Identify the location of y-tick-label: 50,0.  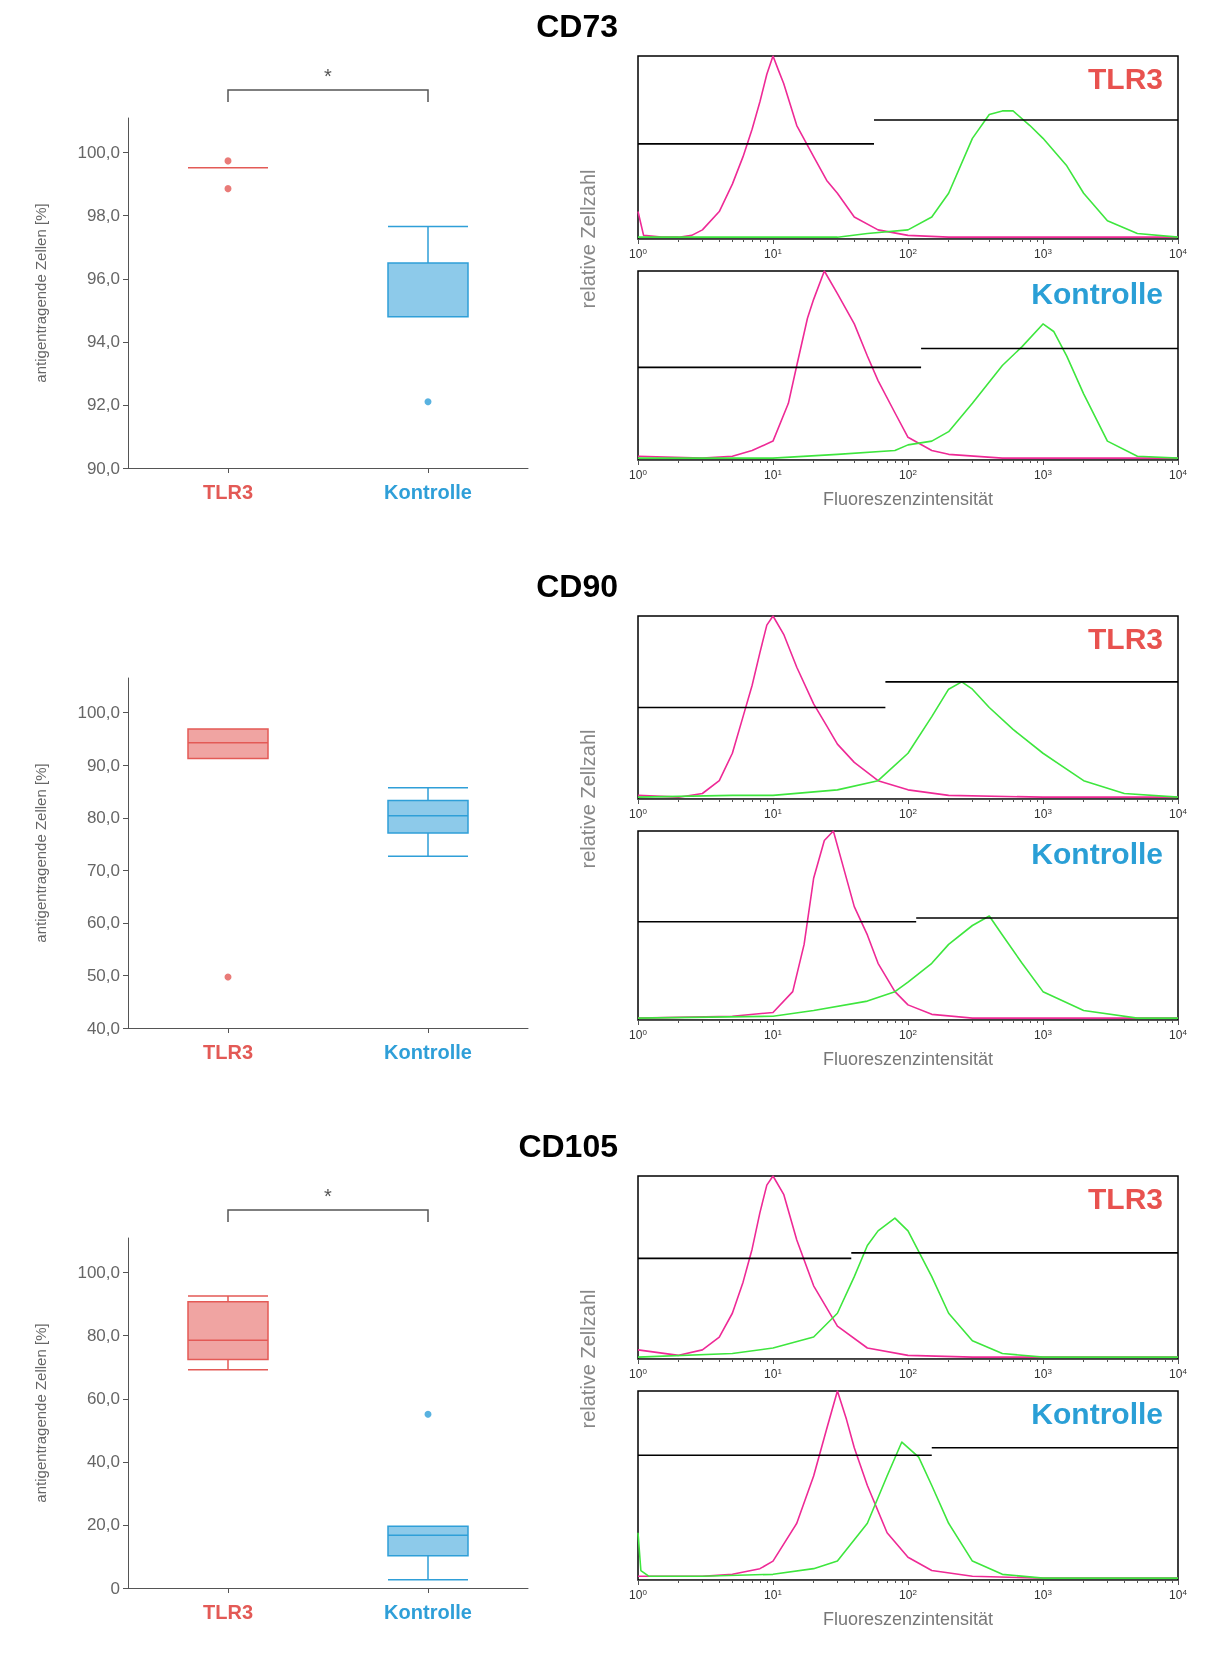
(103, 975).